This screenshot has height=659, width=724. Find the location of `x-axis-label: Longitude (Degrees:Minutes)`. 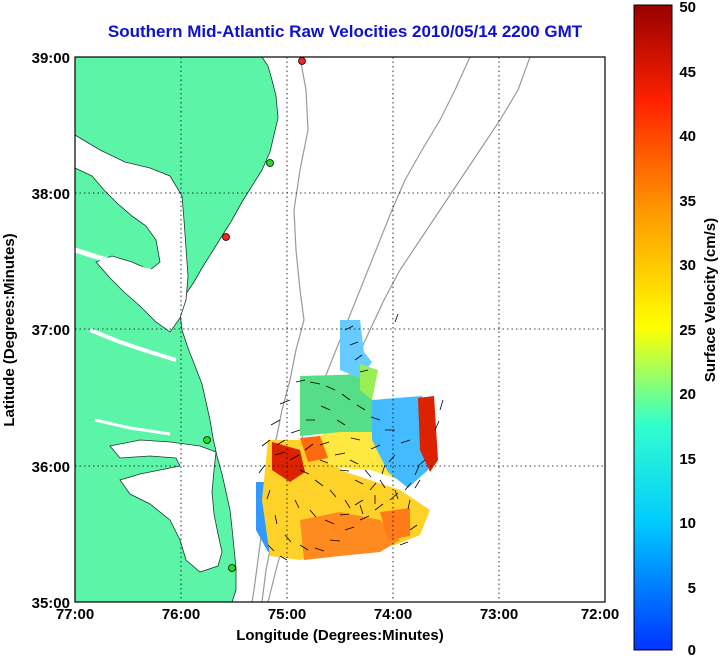

x-axis-label: Longitude (Degrees:Minutes) is located at coordinates (340, 635).